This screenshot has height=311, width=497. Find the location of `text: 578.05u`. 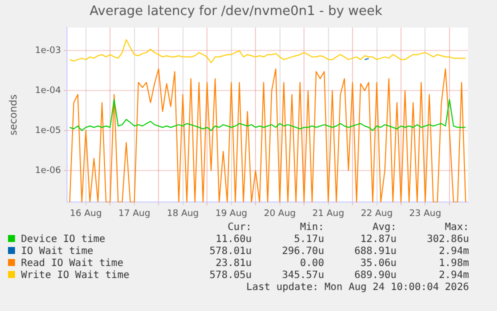

text: 578.05u is located at coordinates (230, 276).